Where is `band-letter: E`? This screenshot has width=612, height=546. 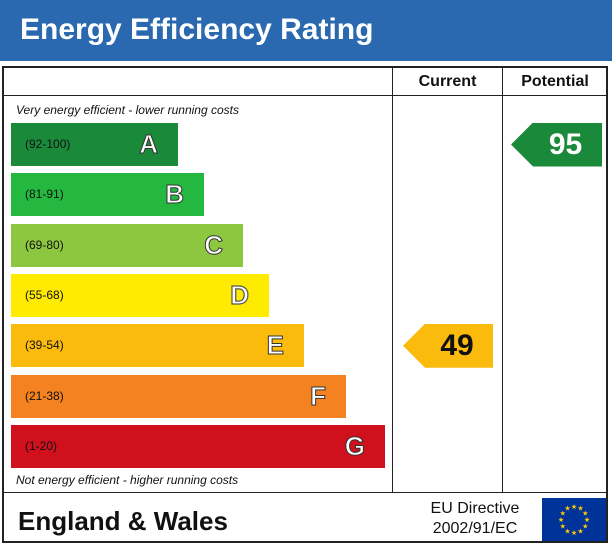 band-letter: E is located at coordinates (275, 345).